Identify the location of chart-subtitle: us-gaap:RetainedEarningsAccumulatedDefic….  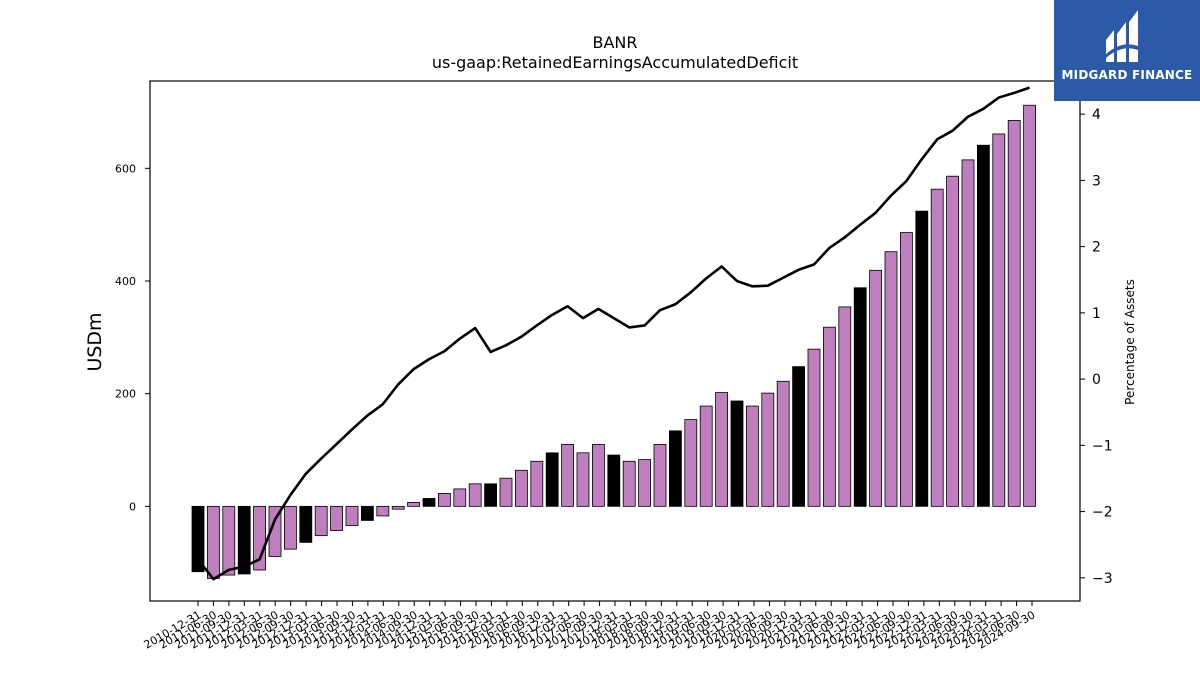
(615, 62).